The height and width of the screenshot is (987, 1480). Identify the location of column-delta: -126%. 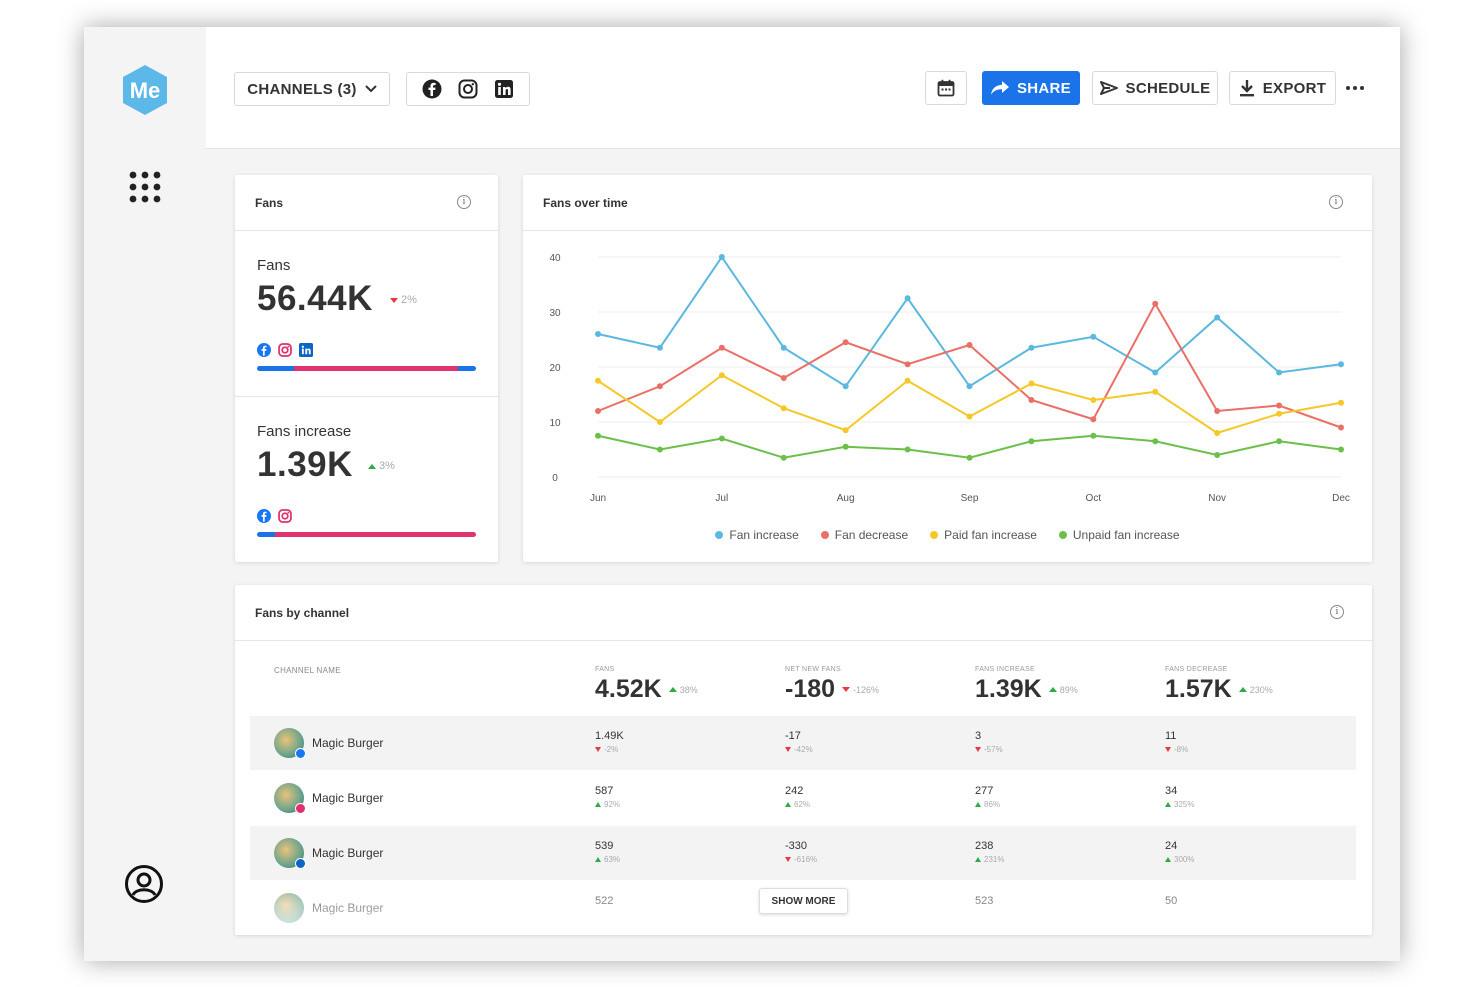
(860, 690).